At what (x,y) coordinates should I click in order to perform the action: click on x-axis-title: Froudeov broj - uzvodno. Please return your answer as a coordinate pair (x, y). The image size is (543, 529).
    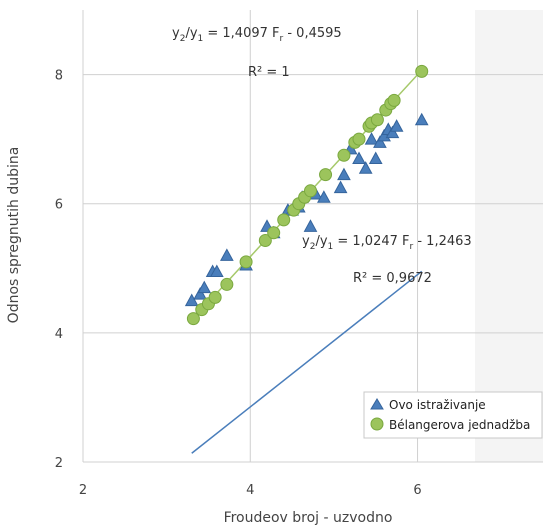
    Looking at the image, I should click on (308, 518).